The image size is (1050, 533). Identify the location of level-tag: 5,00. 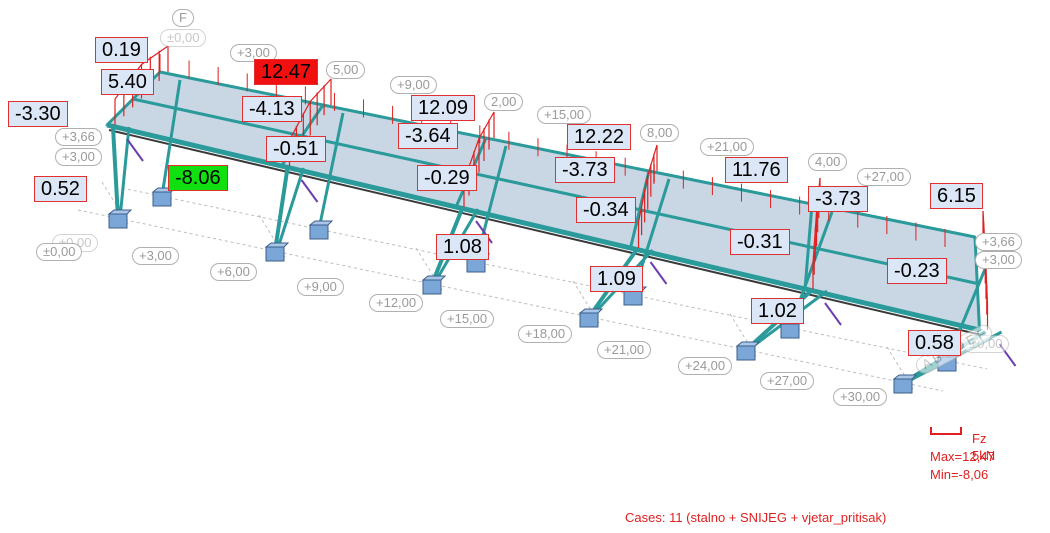
(346, 70).